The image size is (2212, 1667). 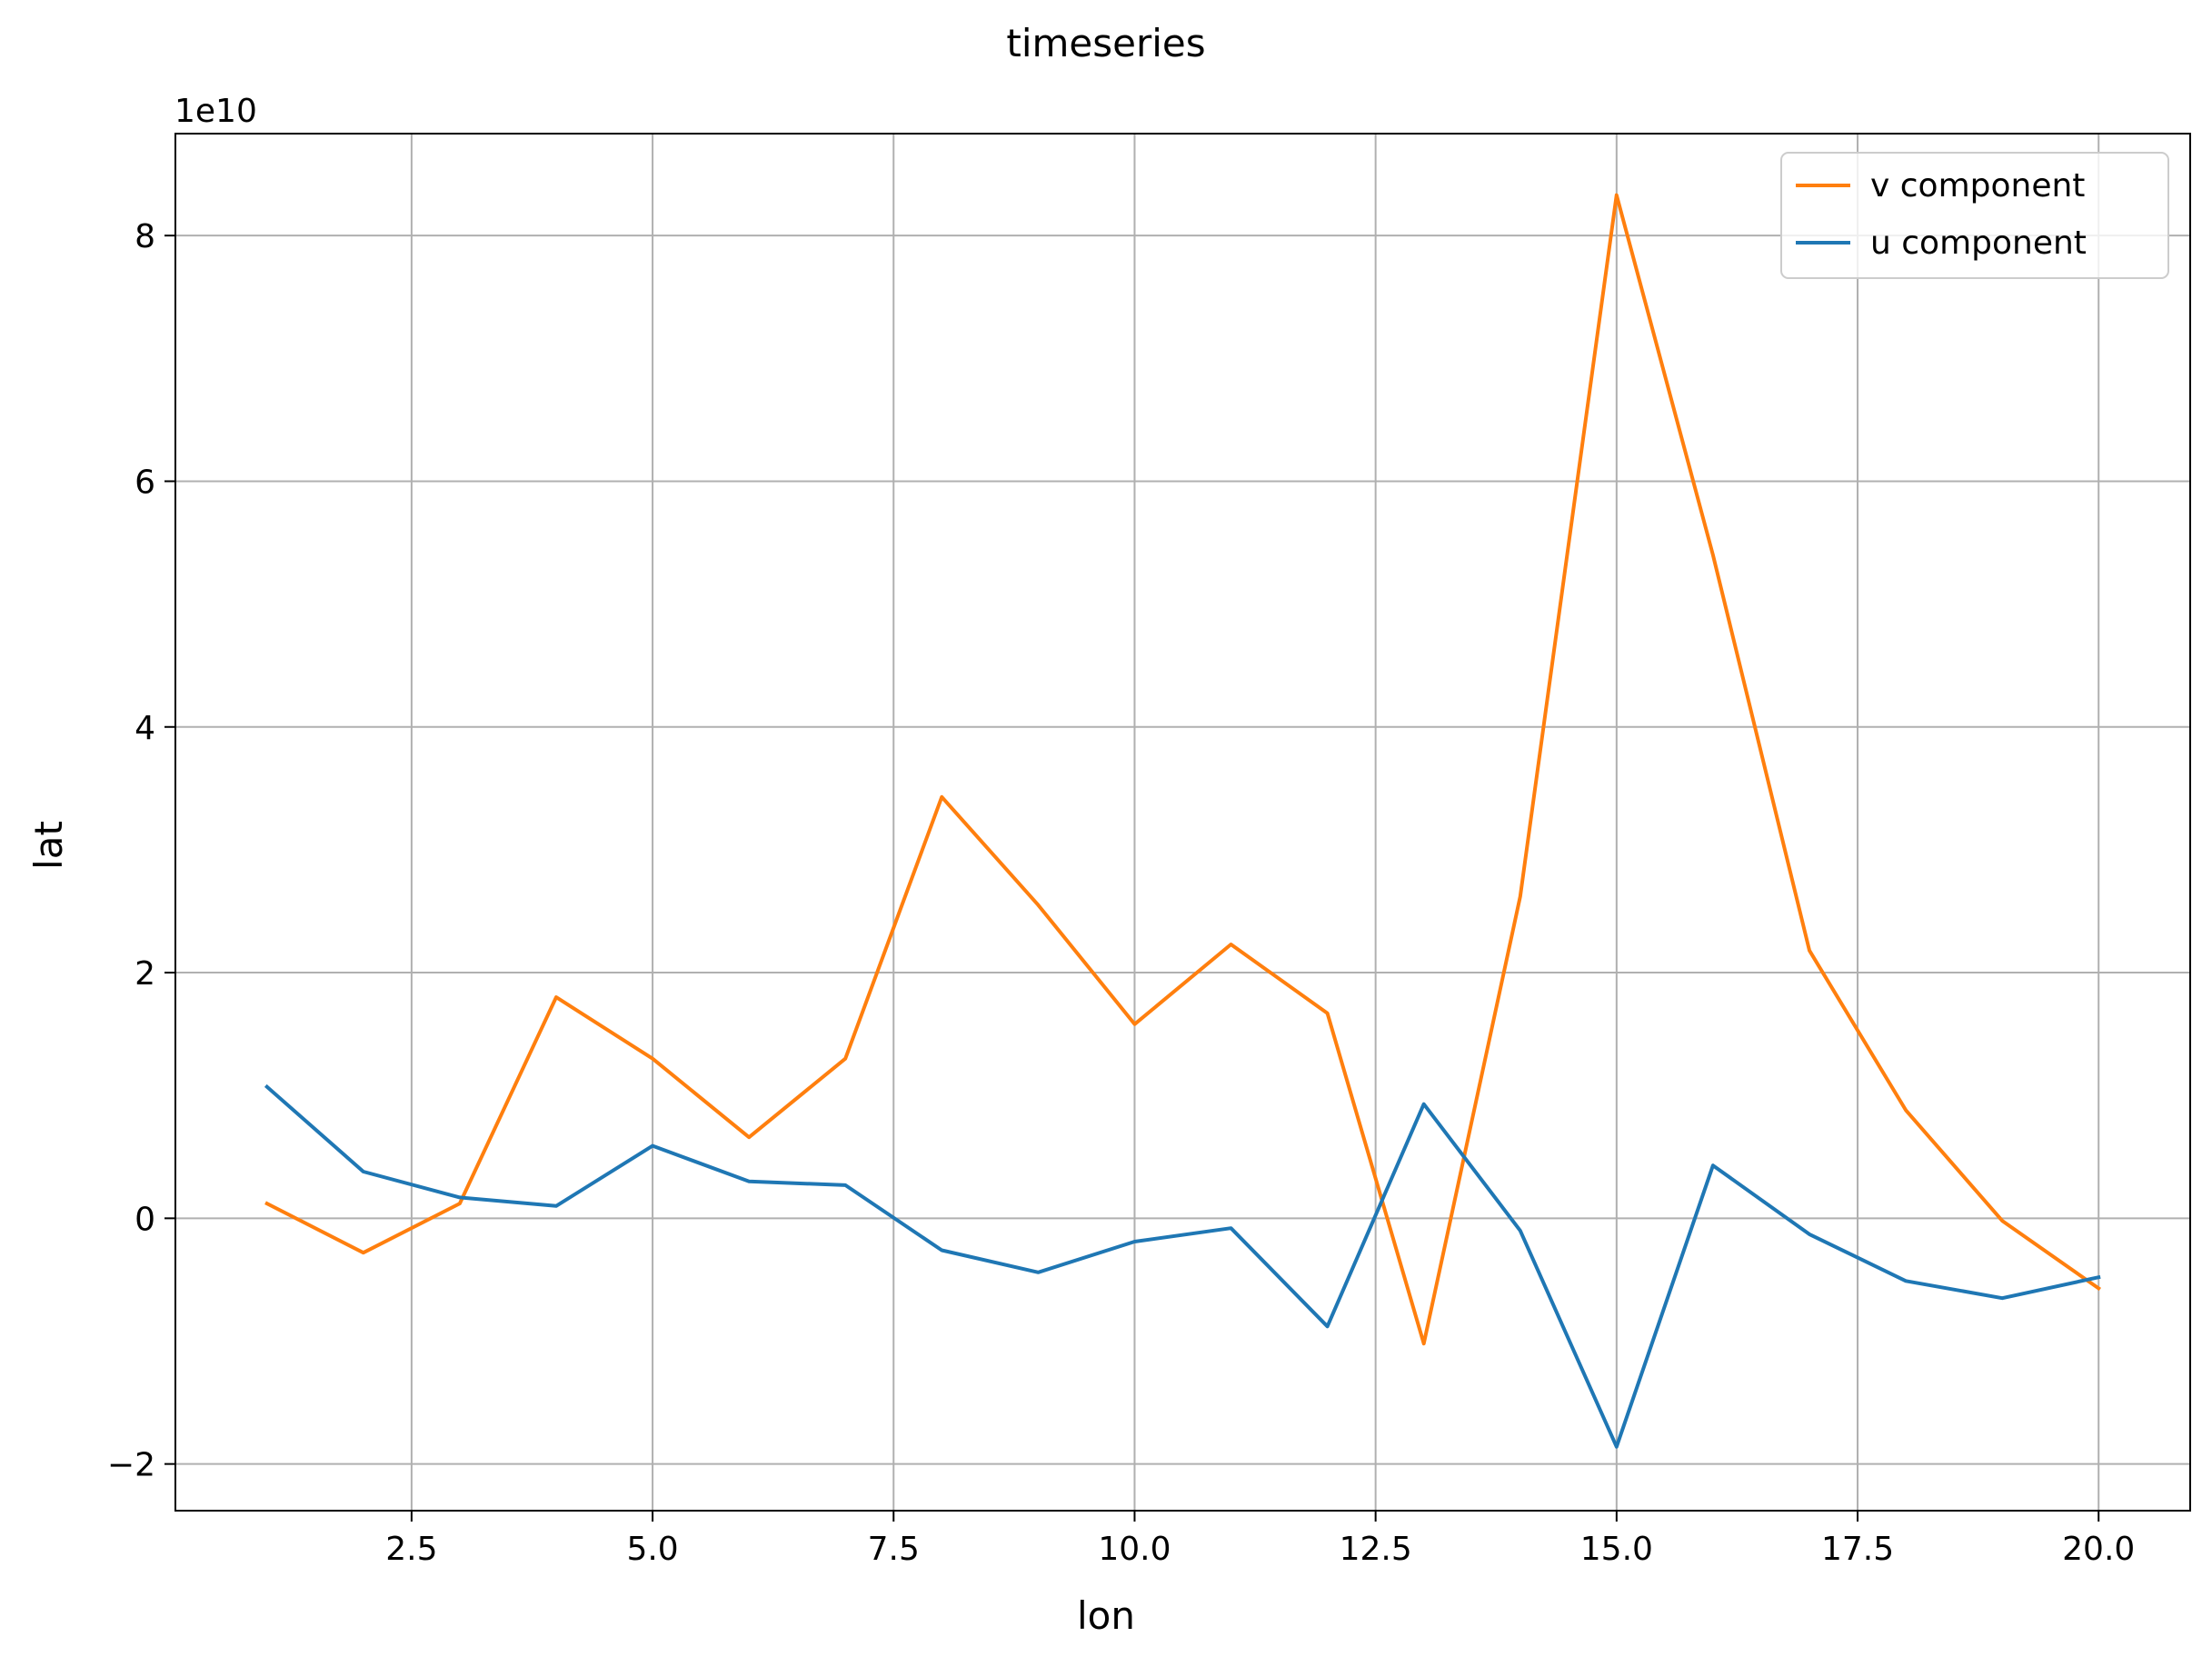 What do you see at coordinates (145, 482) in the screenshot?
I see `y-tick-label: 6` at bounding box center [145, 482].